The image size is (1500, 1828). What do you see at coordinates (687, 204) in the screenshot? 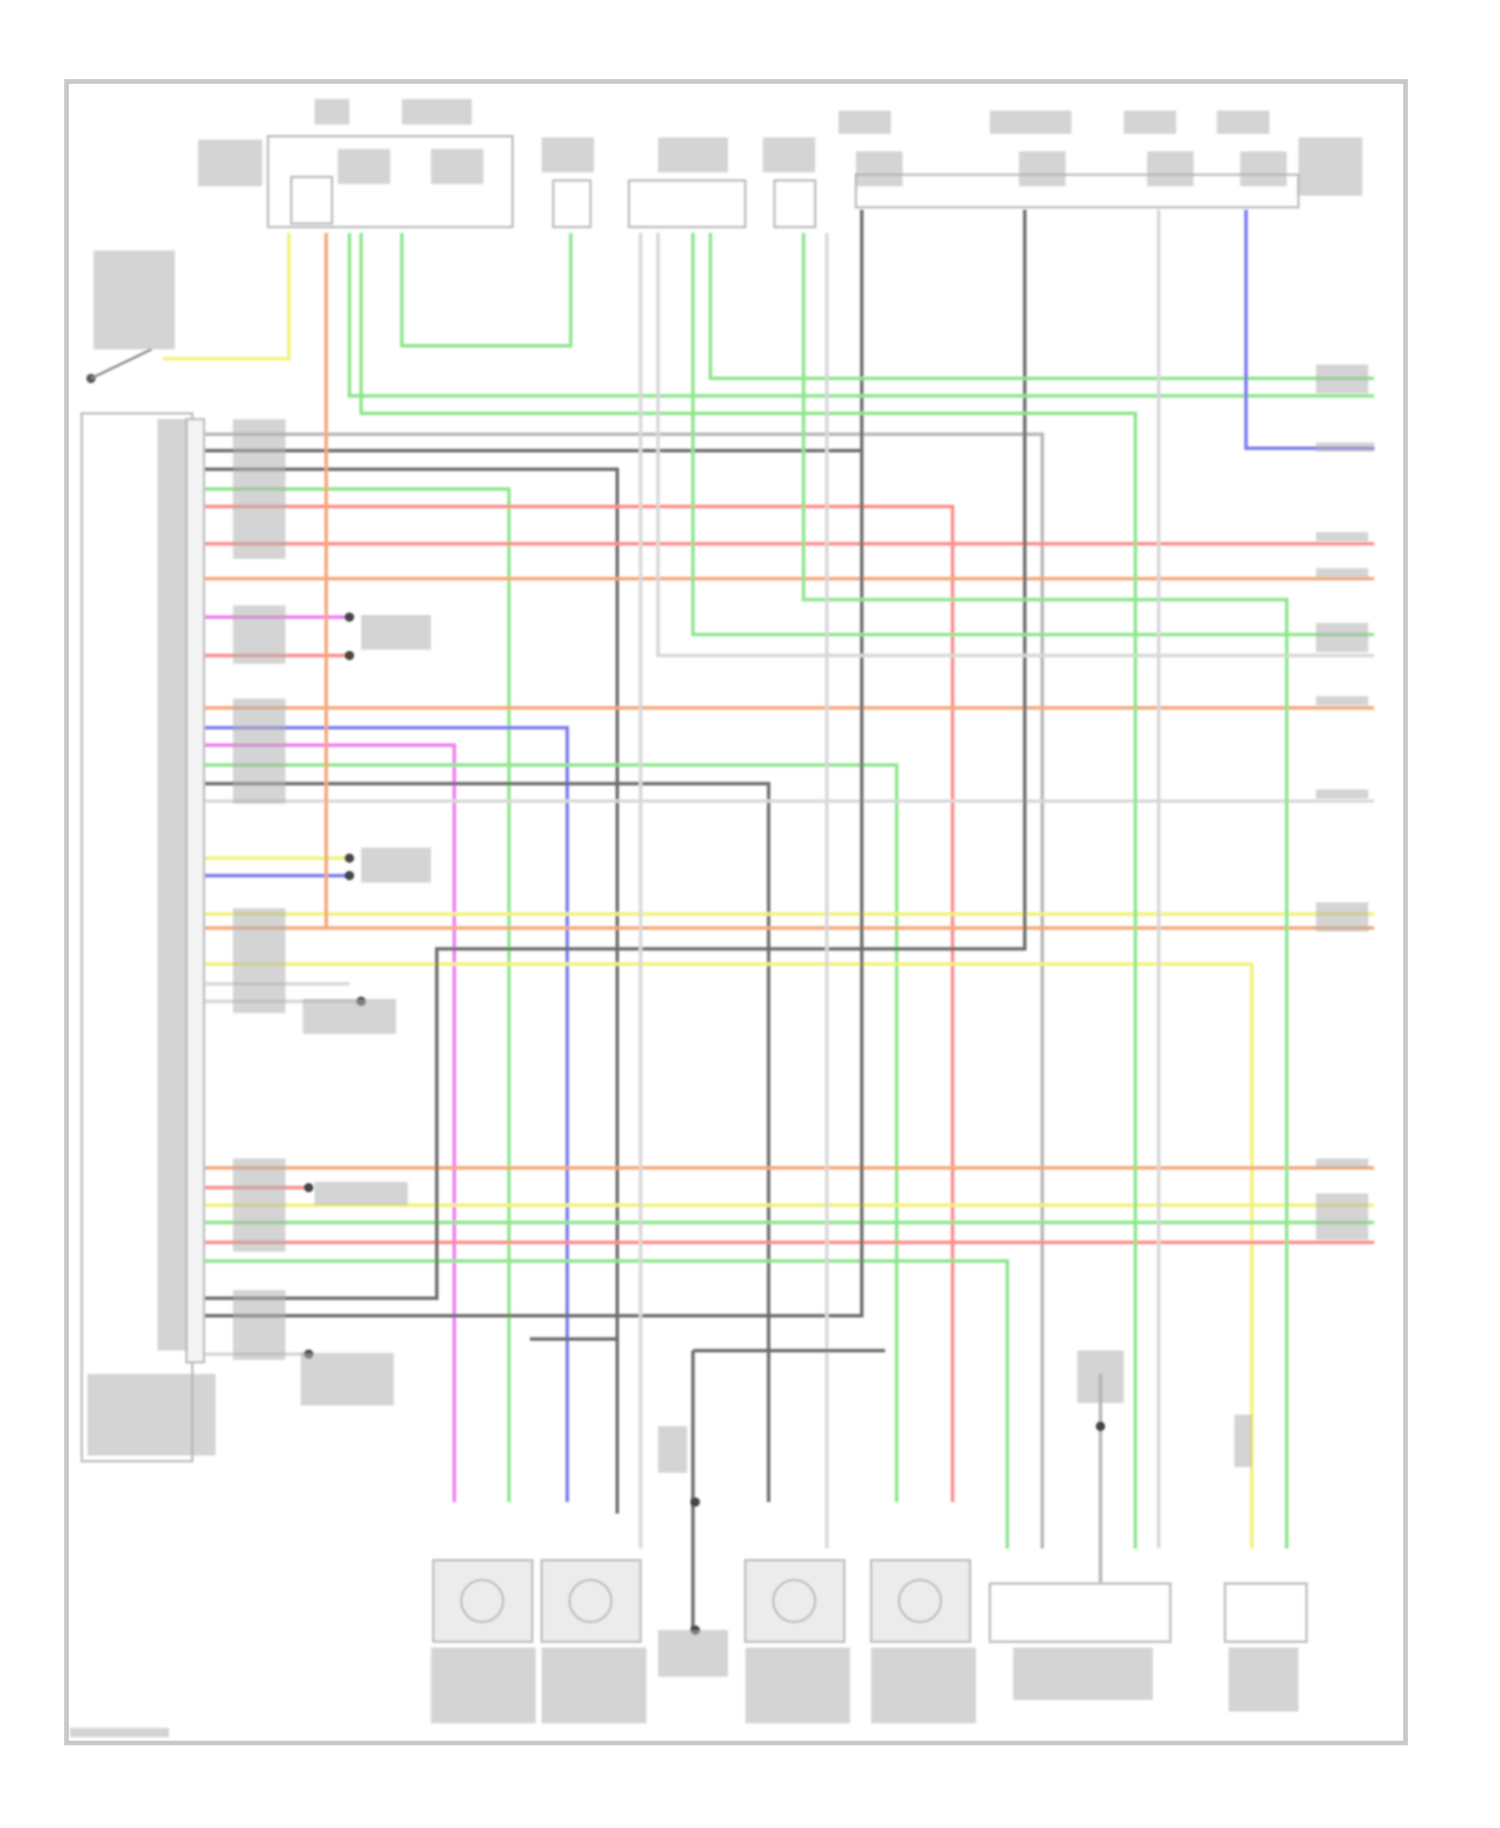
I see `fuse-block` at bounding box center [687, 204].